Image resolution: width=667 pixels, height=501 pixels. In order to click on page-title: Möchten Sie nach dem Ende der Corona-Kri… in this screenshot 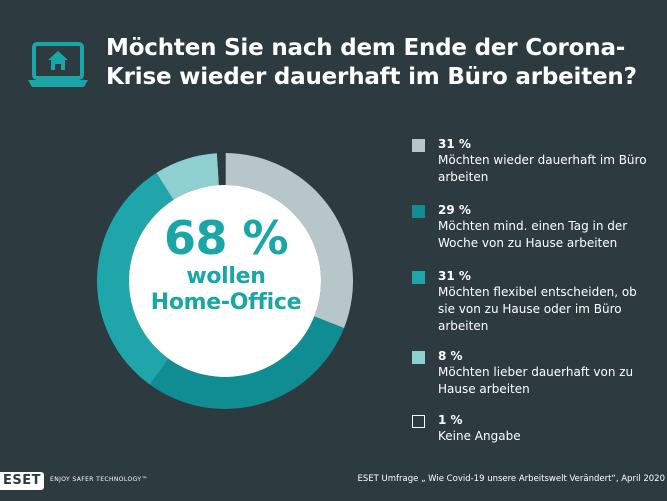, I will do `click(371, 62)`.